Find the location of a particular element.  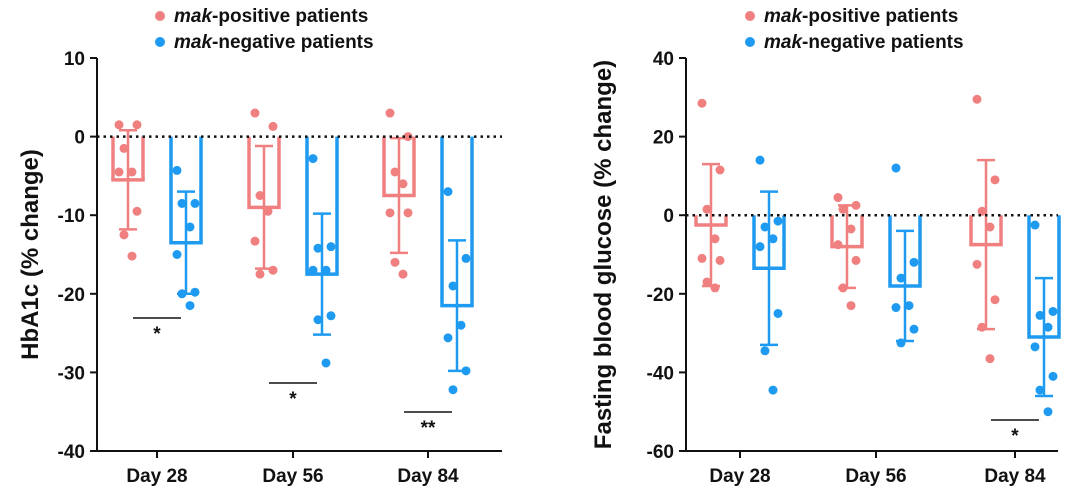

series-positive is located at coordinates (263, 193).